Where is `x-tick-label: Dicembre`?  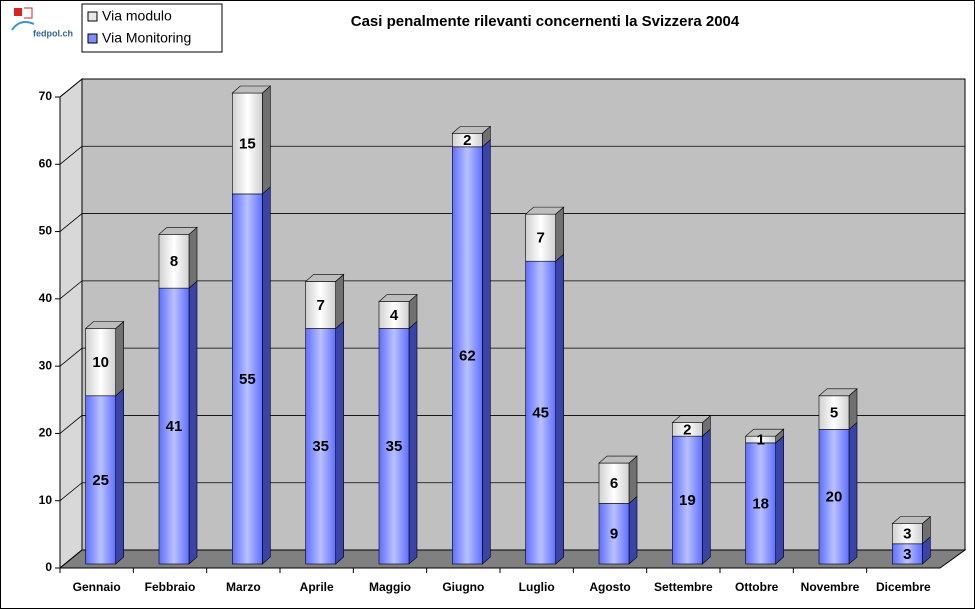
x-tick-label: Dicembre is located at coordinates (903, 587).